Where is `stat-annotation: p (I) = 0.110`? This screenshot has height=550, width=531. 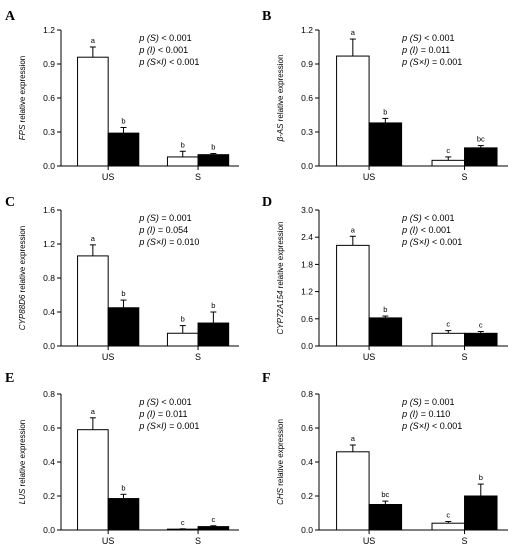 stat-annotation: p (I) = 0.110 is located at coordinates (425, 414).